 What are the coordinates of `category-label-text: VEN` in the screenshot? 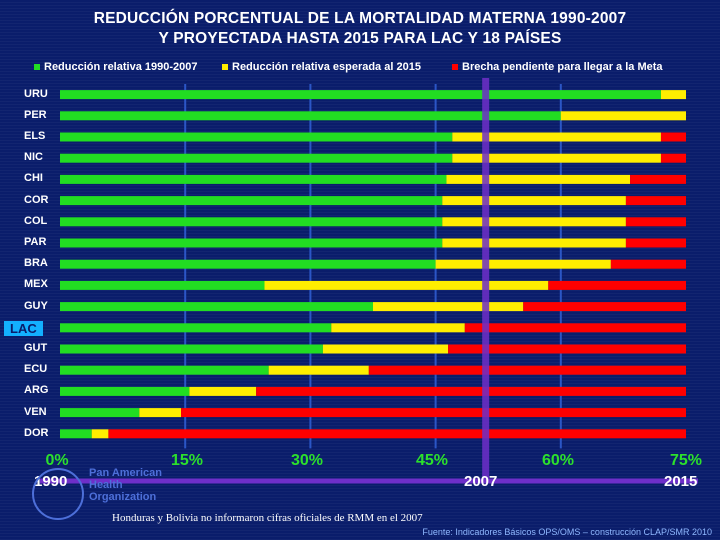 It's located at (35, 411).